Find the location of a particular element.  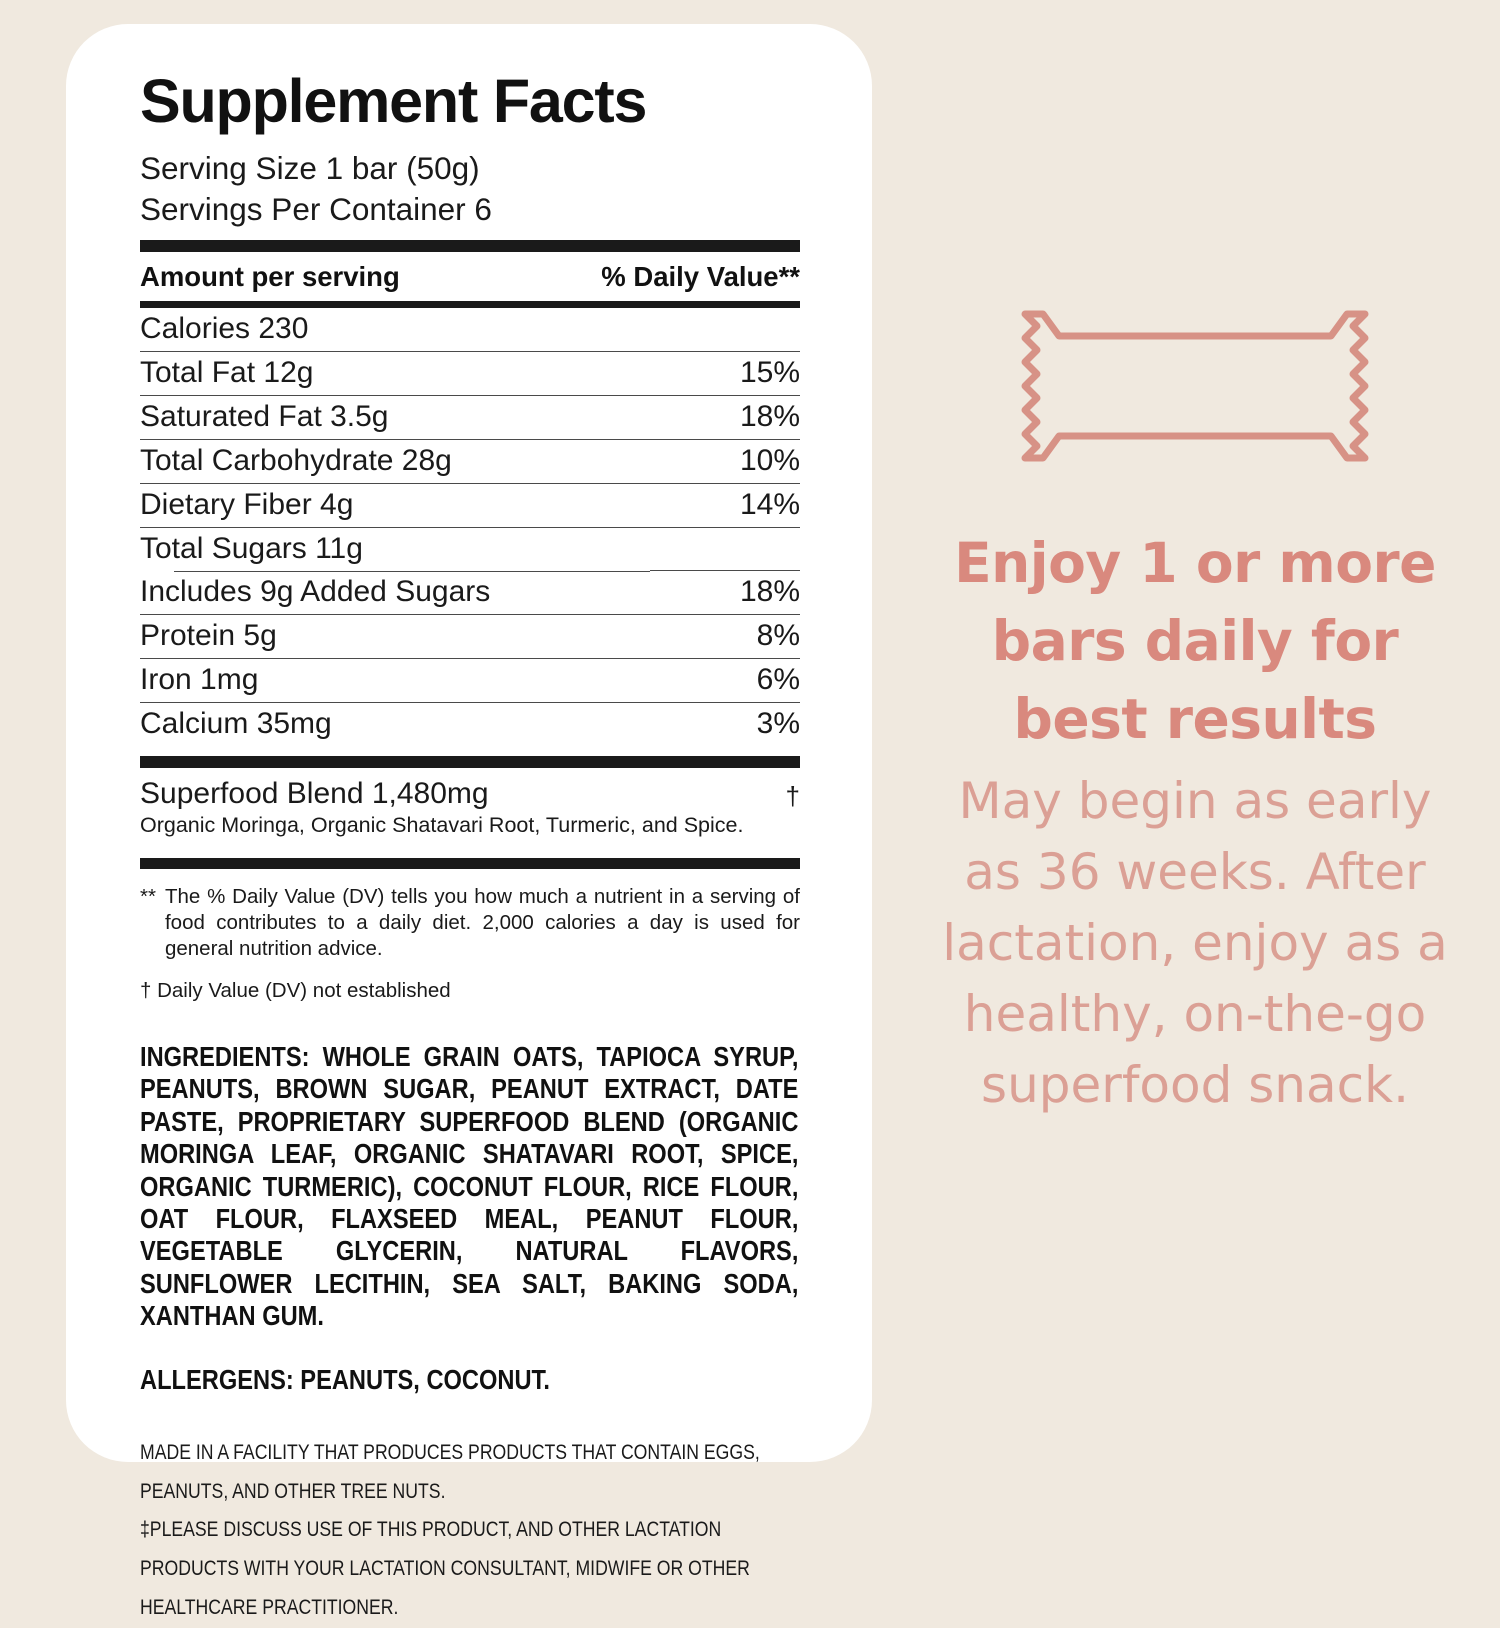

nutrient-daily-value: 15% is located at coordinates (725, 373).